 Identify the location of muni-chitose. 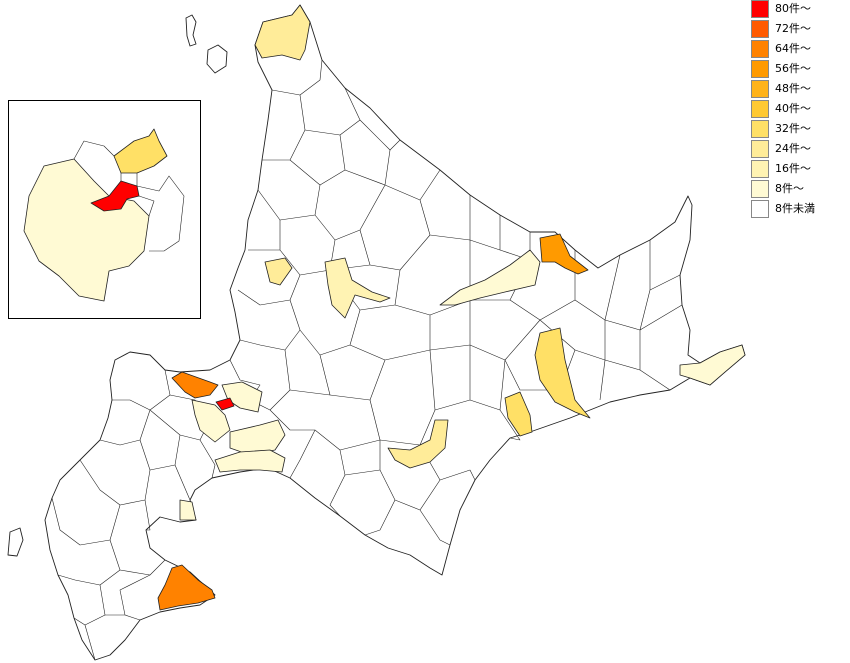
(257, 437).